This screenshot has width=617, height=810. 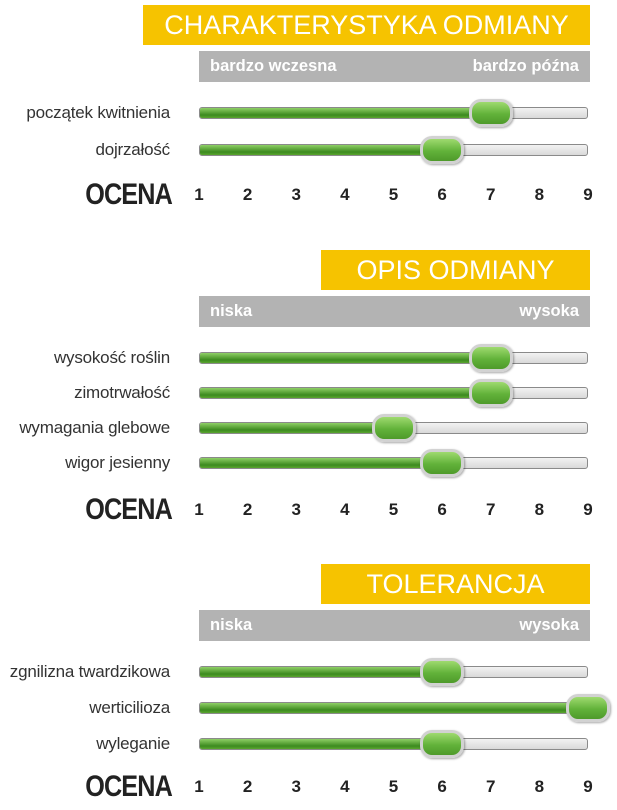 I want to click on bar-label: wysokość roślin, so click(x=111, y=357).